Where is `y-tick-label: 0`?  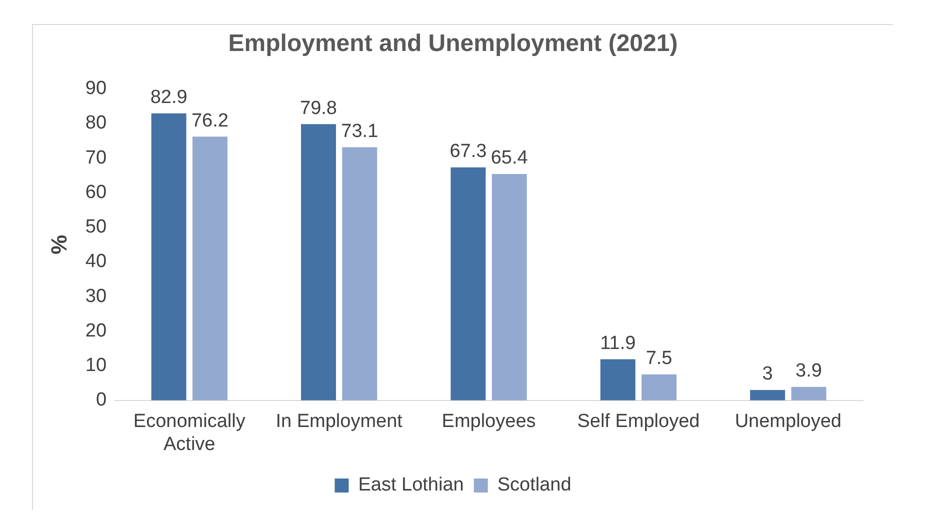
y-tick-label: 0 is located at coordinates (101, 400).